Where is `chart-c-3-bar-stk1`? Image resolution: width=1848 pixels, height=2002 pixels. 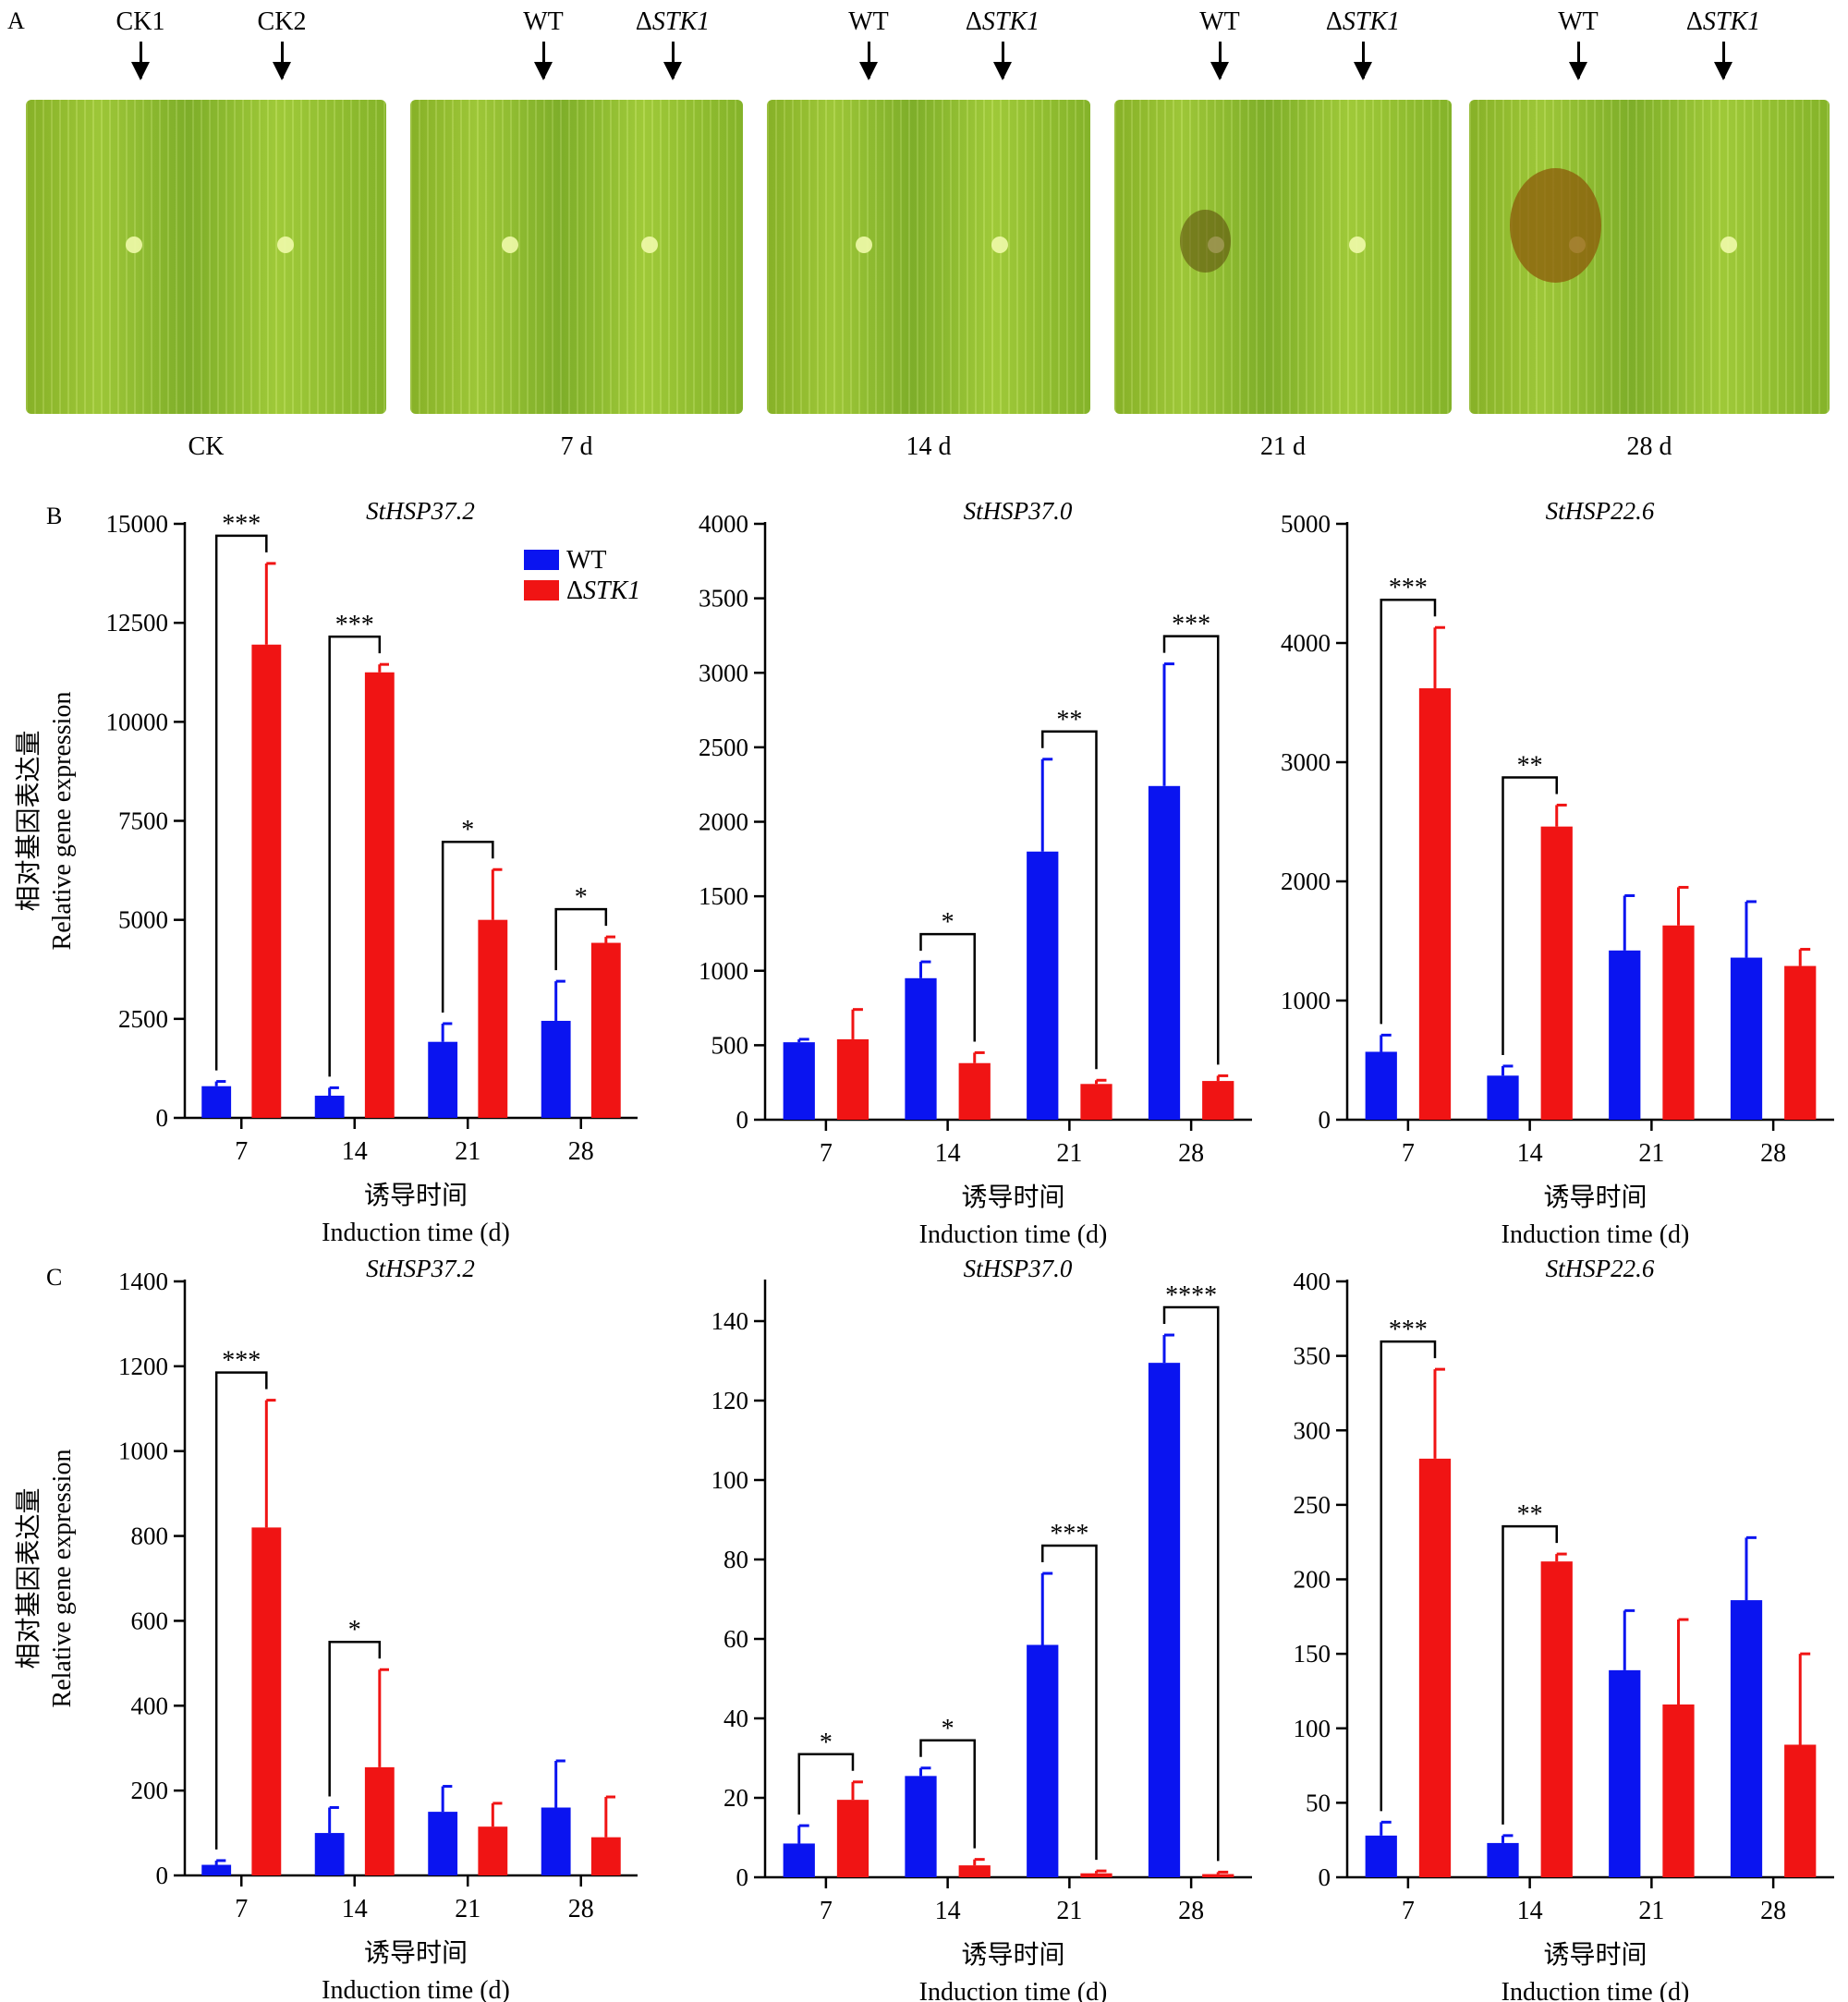 chart-c-3-bar-stk1 is located at coordinates (1556, 1719).